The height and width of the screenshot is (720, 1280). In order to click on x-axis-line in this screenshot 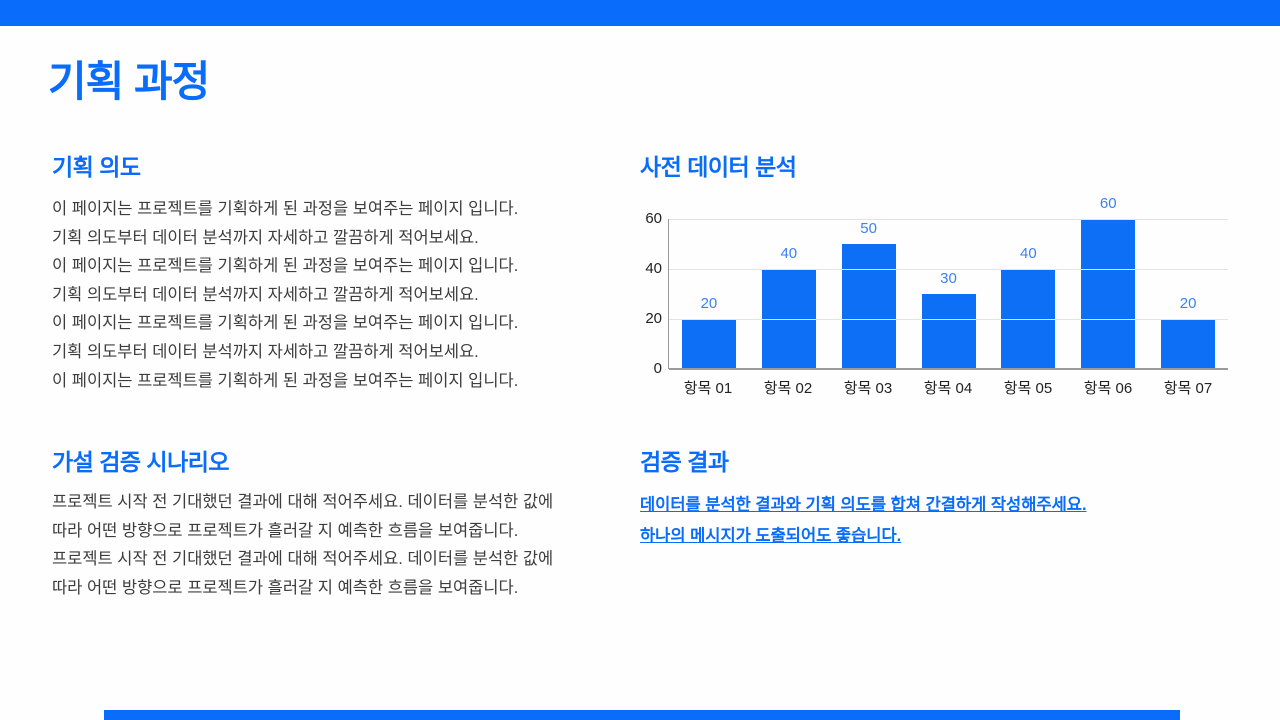, I will do `click(948, 369)`.